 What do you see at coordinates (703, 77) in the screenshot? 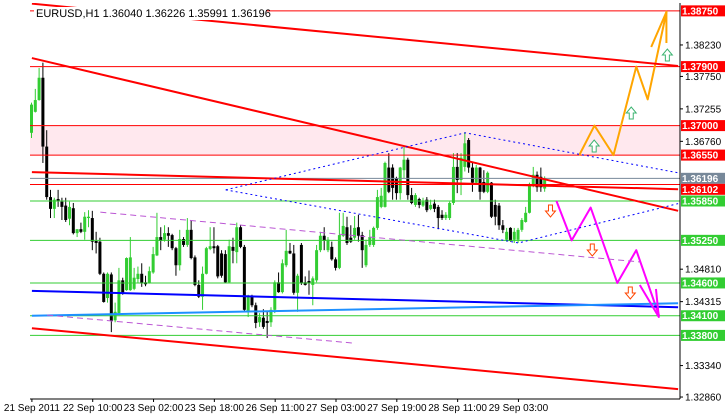
I see `y-tick-label: 1.37750` at bounding box center [703, 77].